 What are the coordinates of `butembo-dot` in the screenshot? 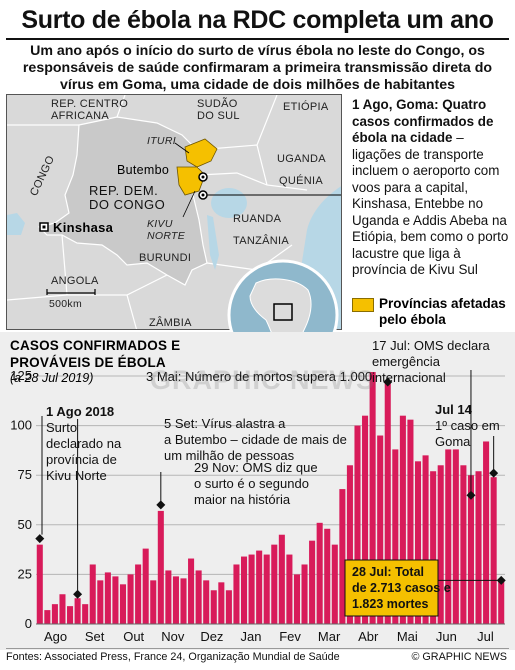 It's located at (203, 177).